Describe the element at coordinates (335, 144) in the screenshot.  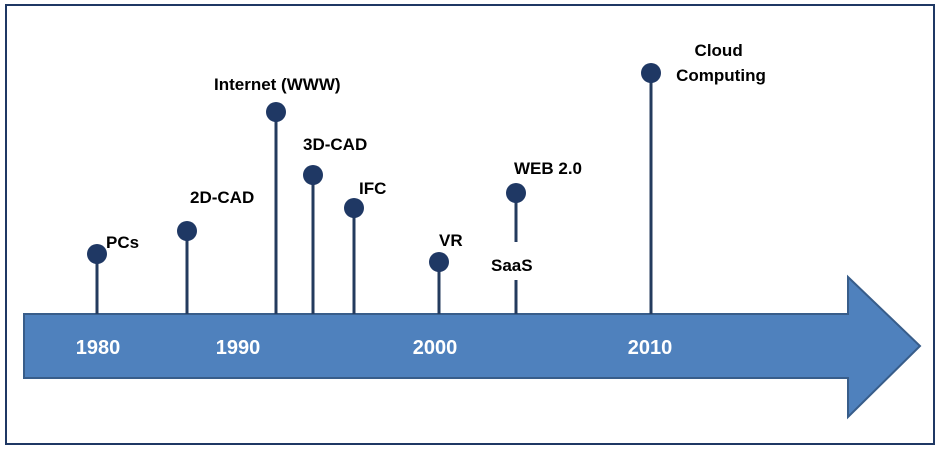
I see `event-label-3d-cad: 3D-CAD` at that location.